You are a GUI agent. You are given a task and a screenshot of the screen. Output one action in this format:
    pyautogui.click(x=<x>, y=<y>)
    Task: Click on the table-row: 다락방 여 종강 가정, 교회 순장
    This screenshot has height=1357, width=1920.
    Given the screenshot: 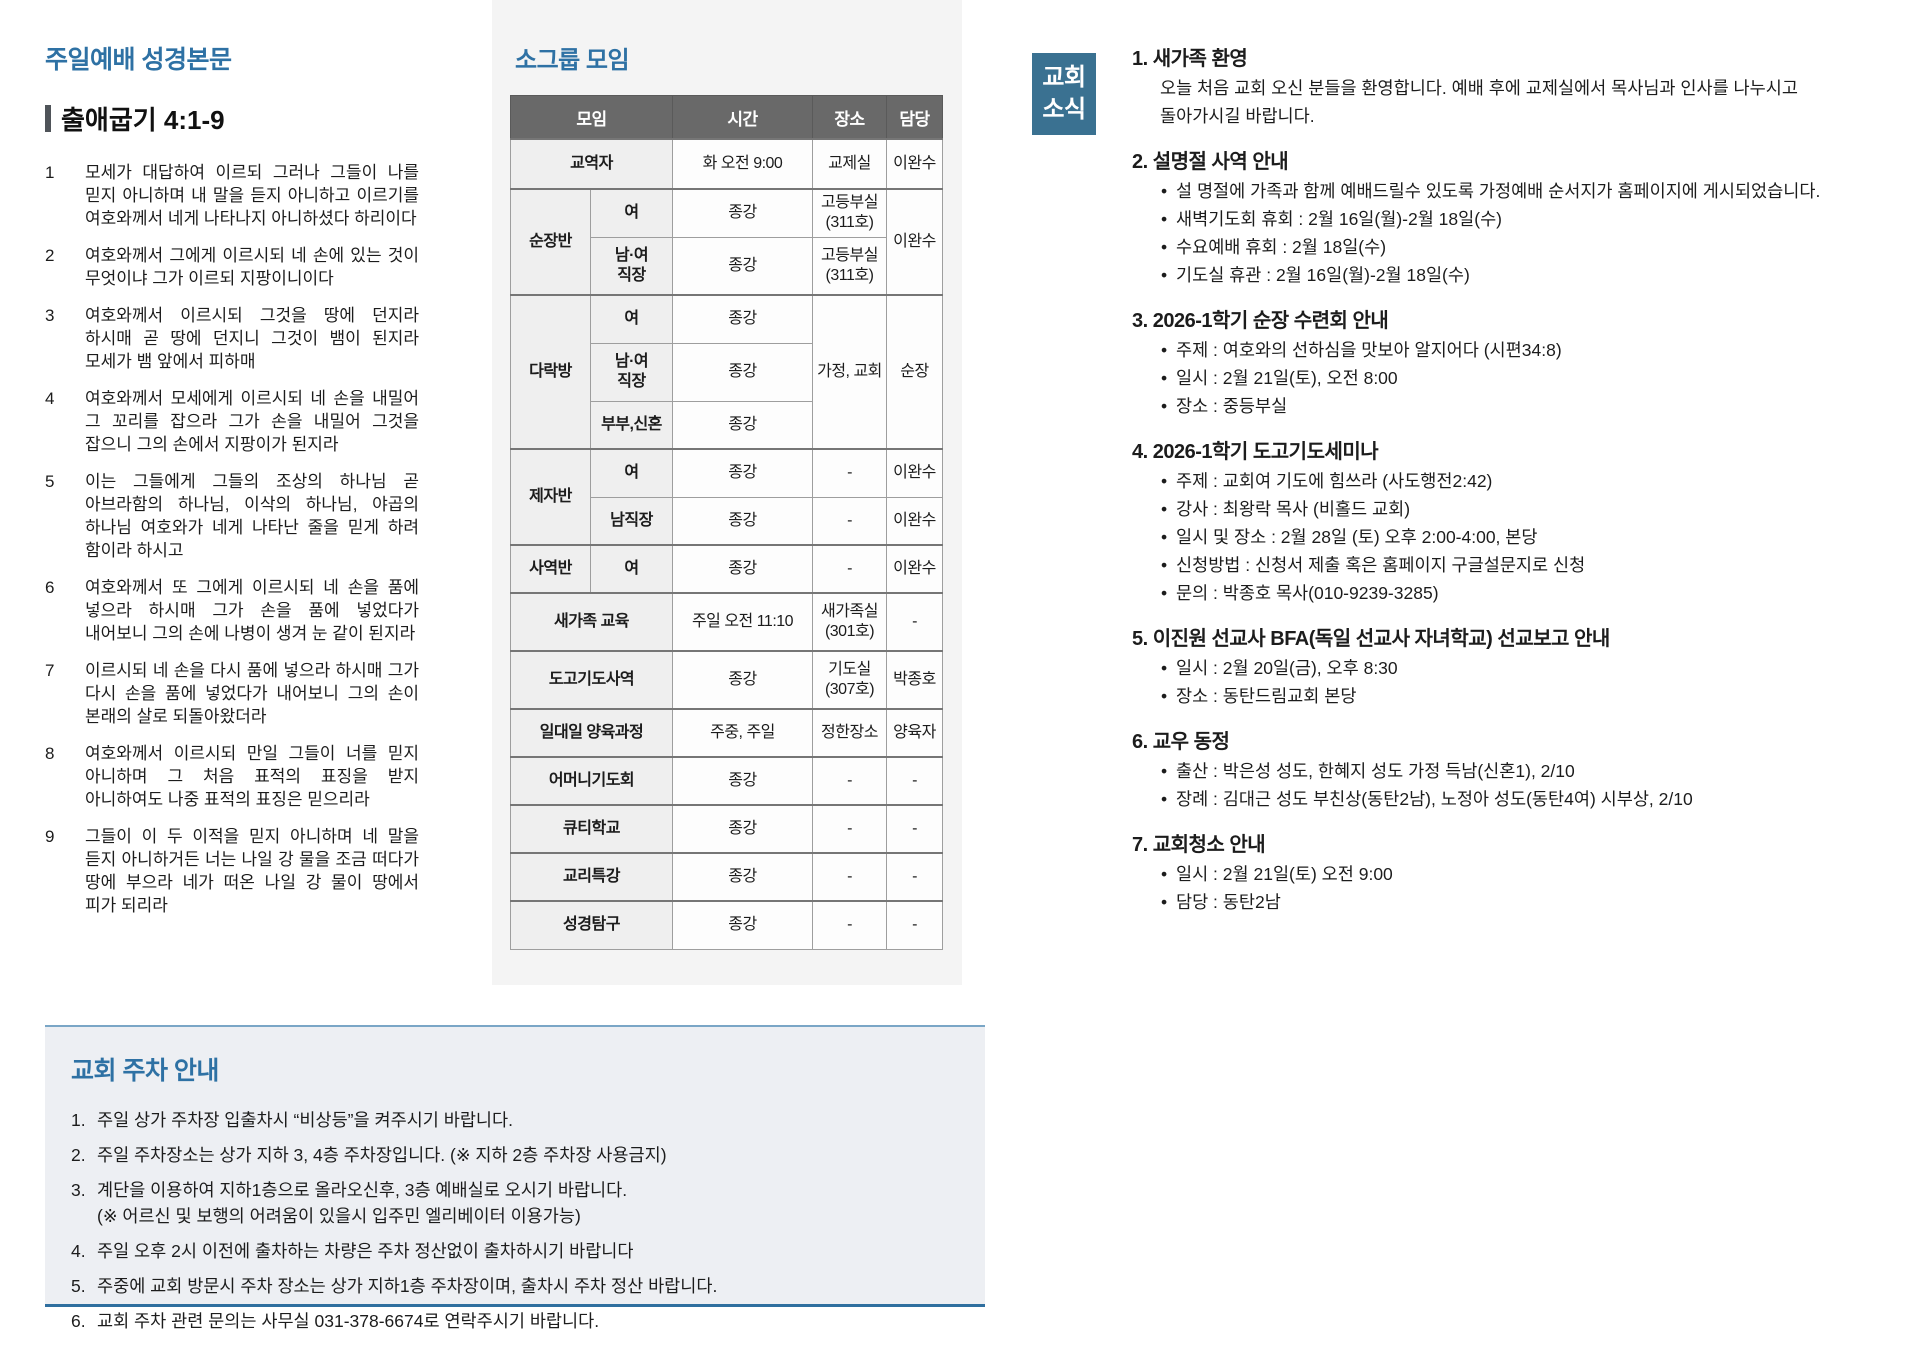 What is the action you would take?
    pyautogui.click(x=726, y=372)
    